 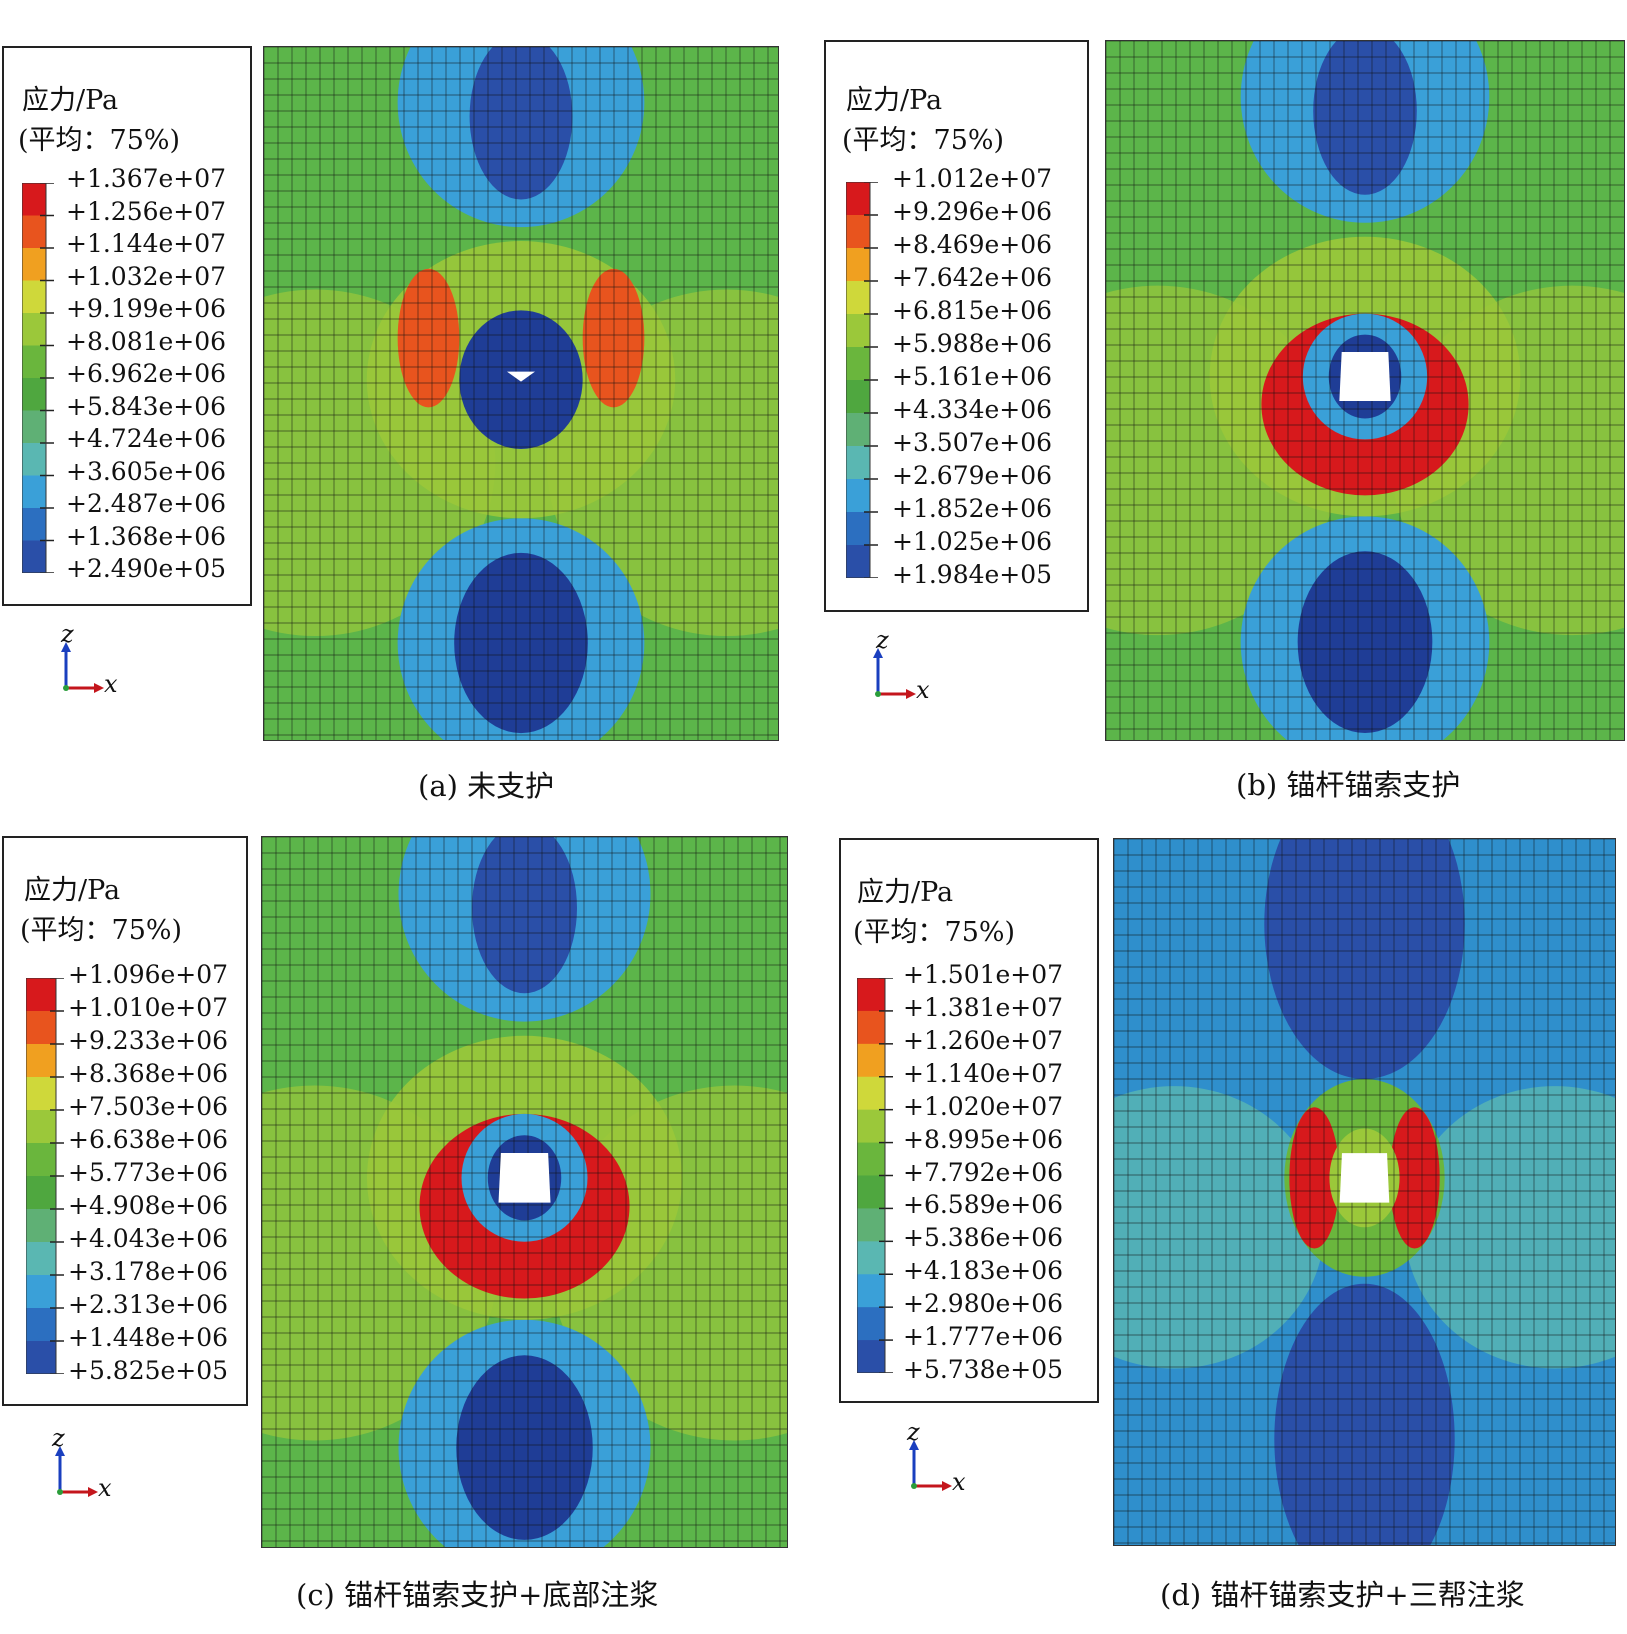 What do you see at coordinates (972, 376) in the screenshot?
I see `legend-value: +5.161e+06` at bounding box center [972, 376].